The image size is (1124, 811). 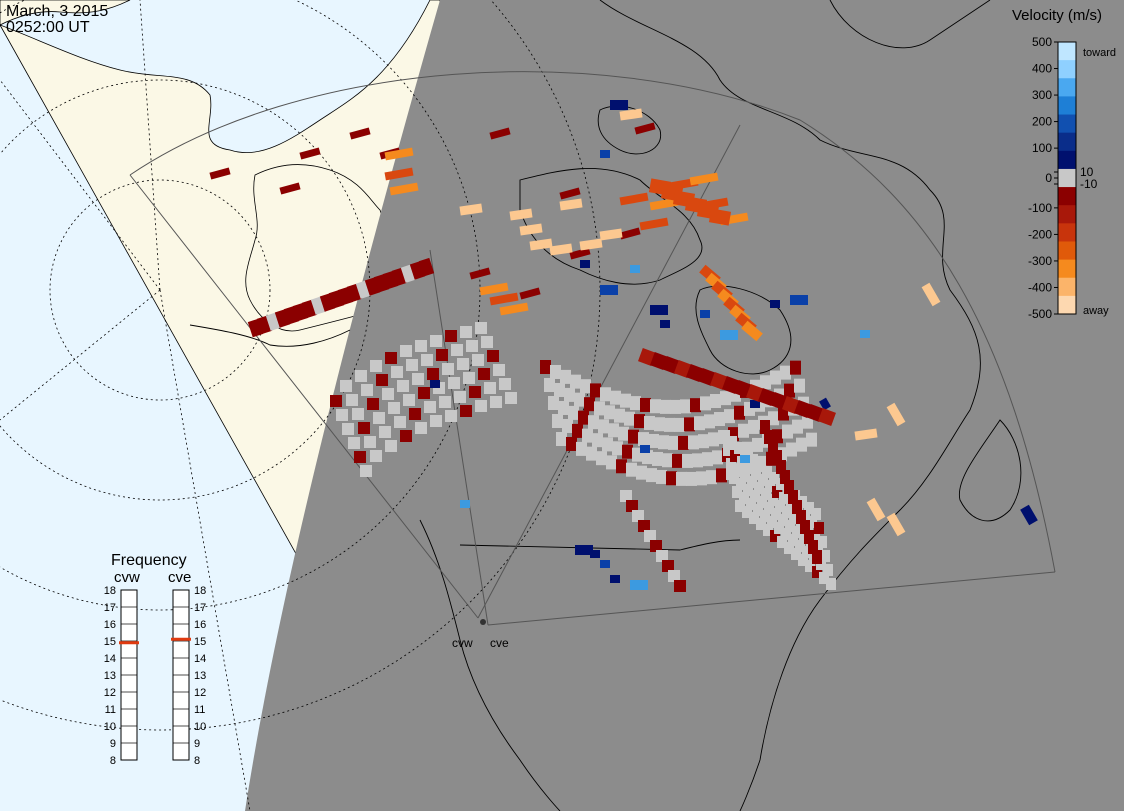 I want to click on frequency-tick-label: 16, so click(x=200, y=625).